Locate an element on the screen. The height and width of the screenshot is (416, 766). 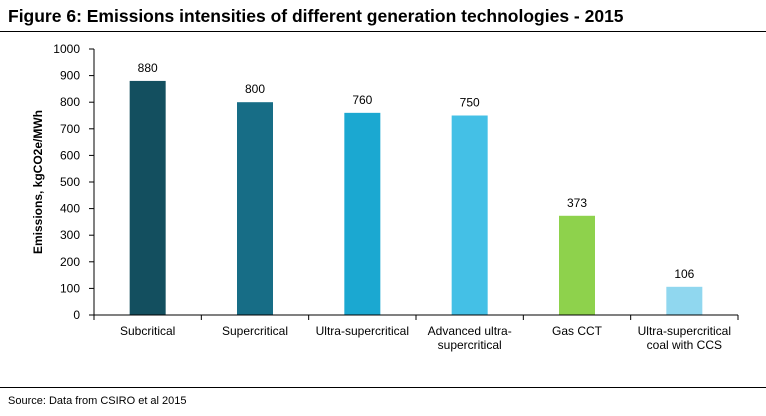
bar-value-label: 800 is located at coordinates (255, 89).